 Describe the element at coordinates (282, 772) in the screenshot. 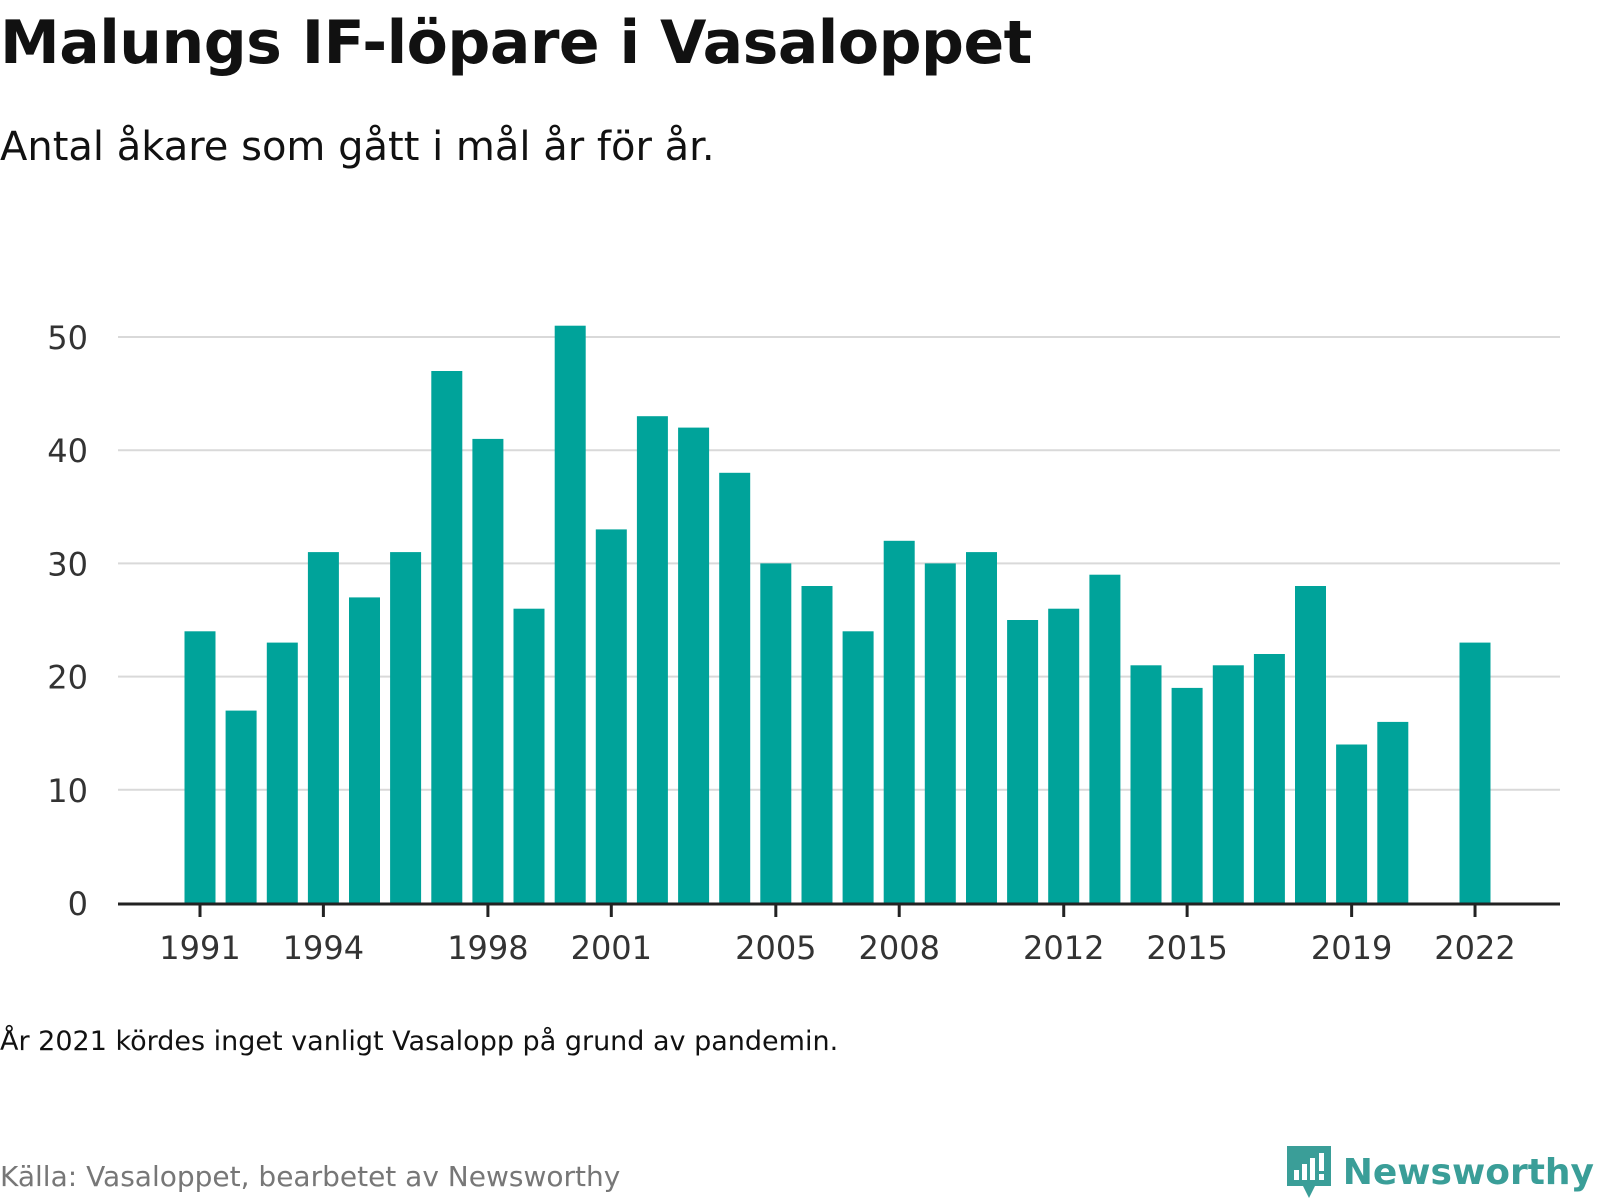

I see `bar-1993` at that location.